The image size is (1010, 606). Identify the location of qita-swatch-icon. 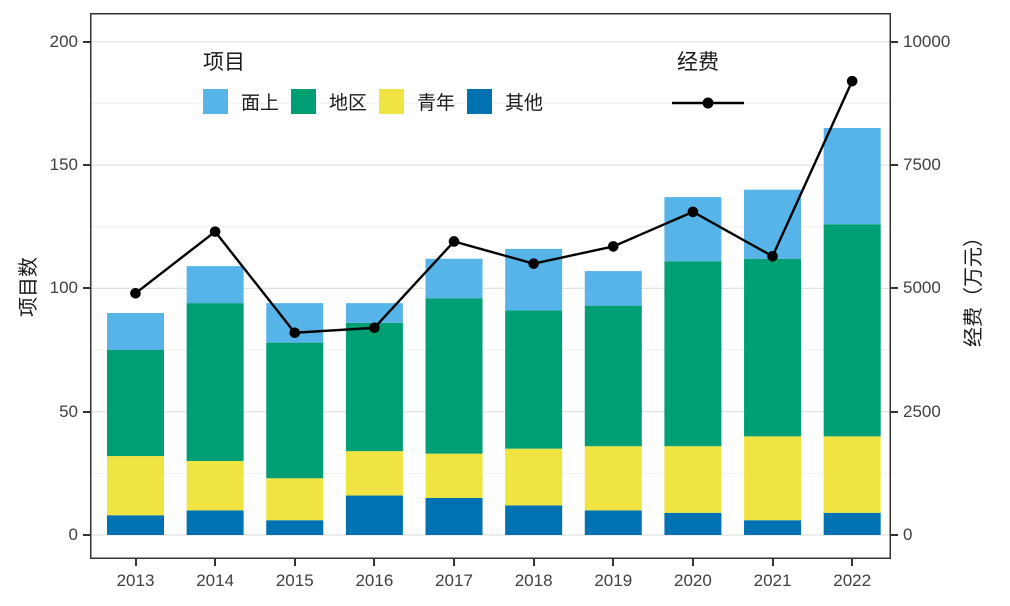
(480, 101).